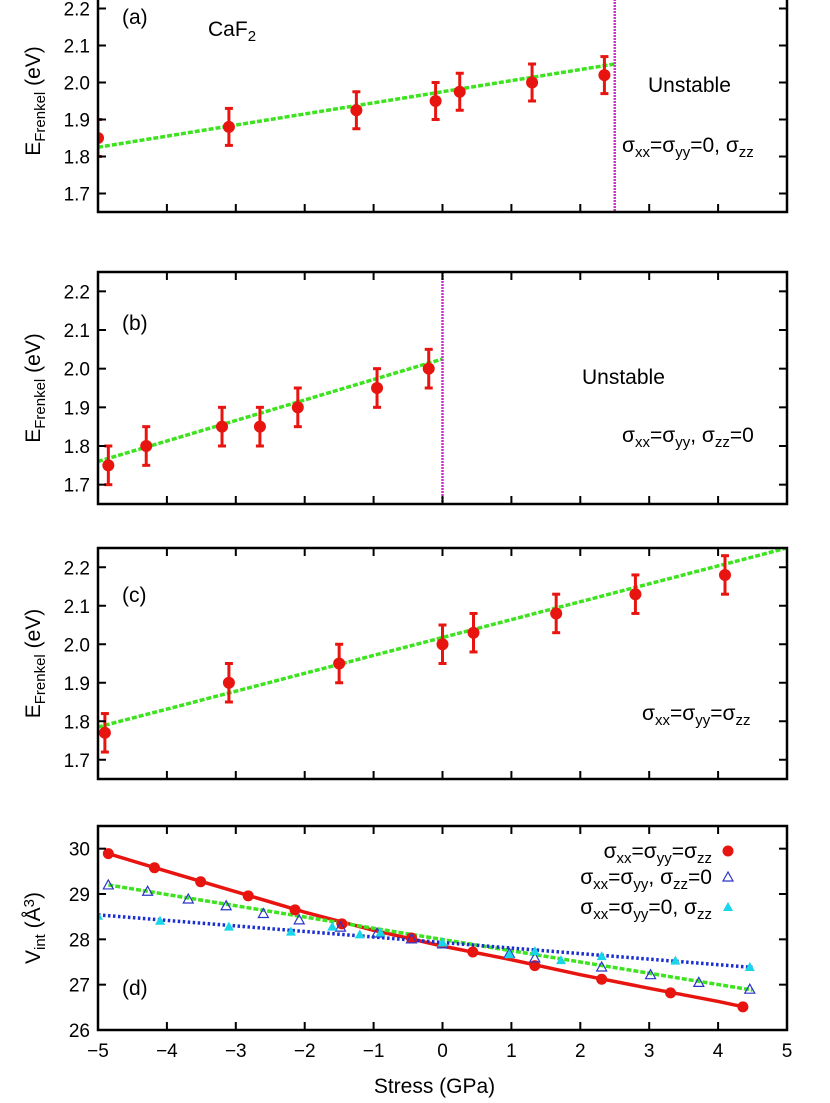 The height and width of the screenshot is (1103, 830). I want to click on y-tick-label: 26, so click(79, 1031).